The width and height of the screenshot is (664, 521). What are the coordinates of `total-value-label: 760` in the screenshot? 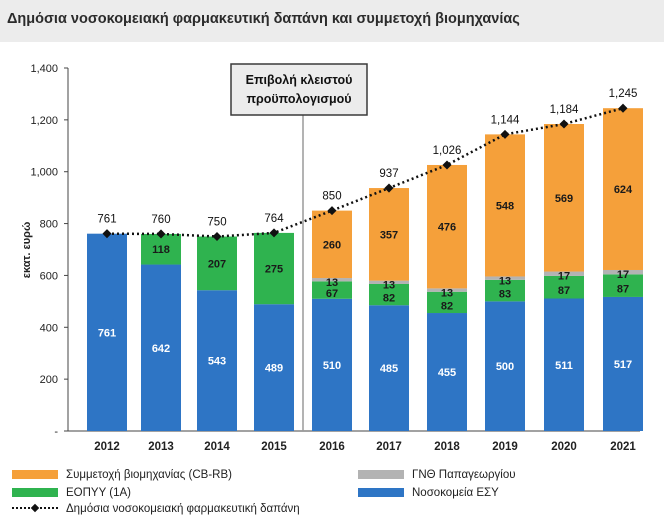 It's located at (160, 220).